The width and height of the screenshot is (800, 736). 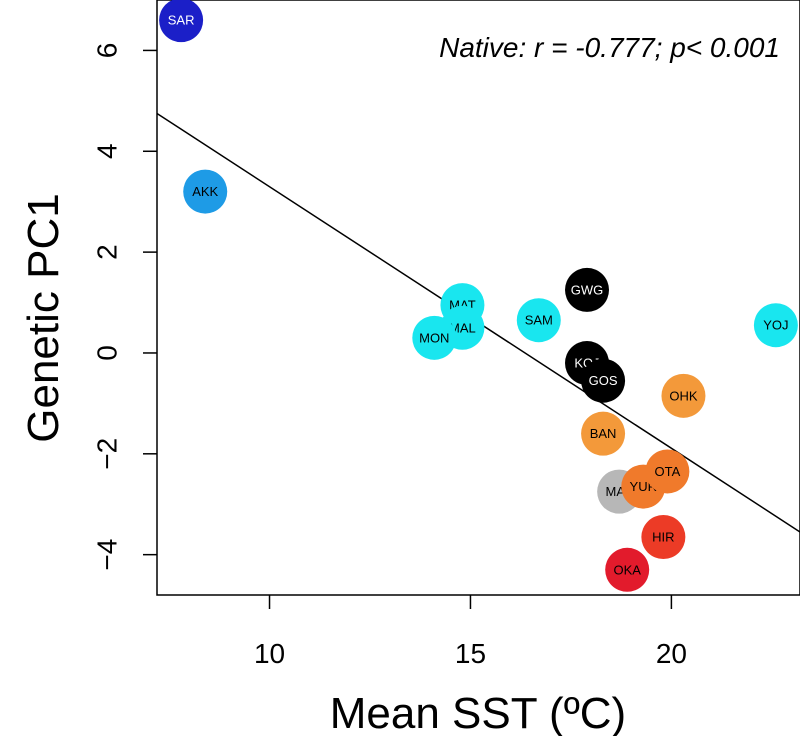 I want to click on y-axis: −4 −2 0 2 4 6, so click(x=124, y=307).